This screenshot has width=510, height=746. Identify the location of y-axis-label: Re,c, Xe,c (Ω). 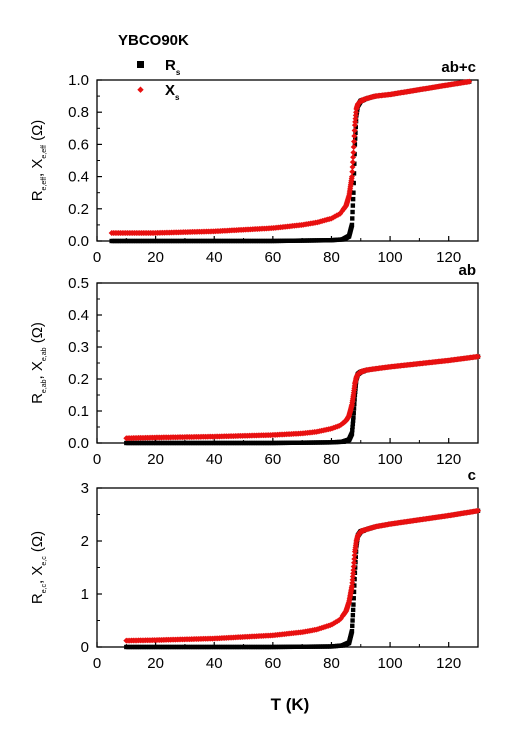
(38, 567).